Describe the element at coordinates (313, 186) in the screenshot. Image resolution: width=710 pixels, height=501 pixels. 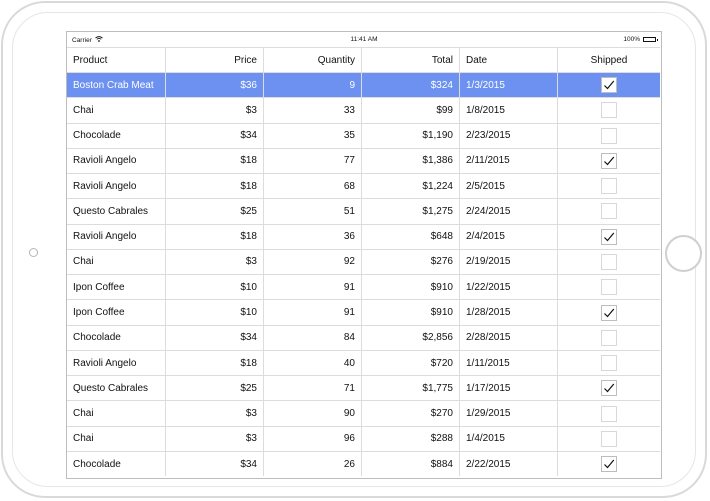
I see `cell-quantity: 68` at that location.